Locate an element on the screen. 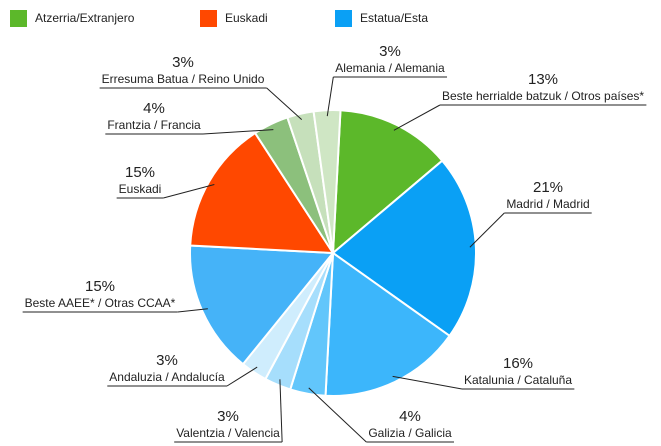  slice-label: Galizia / Galicia is located at coordinates (410, 433).